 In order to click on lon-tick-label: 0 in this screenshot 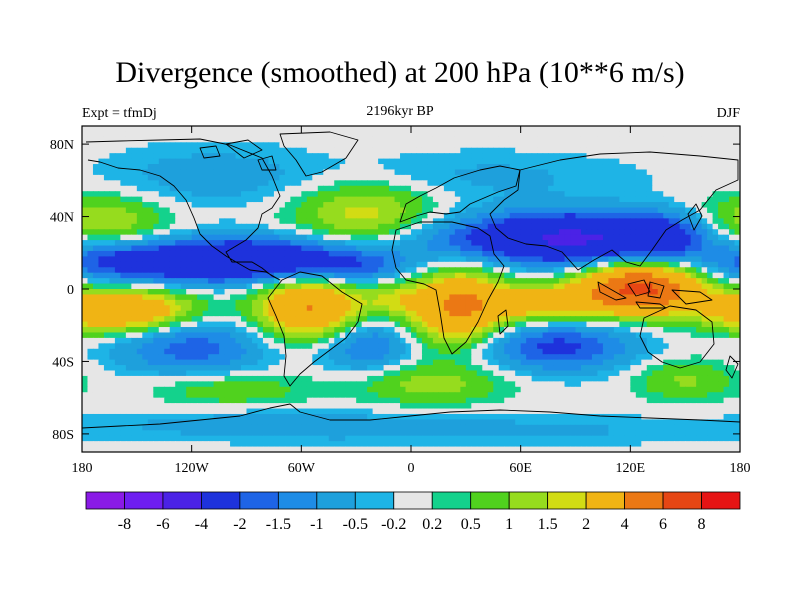, I will do `click(411, 468)`.